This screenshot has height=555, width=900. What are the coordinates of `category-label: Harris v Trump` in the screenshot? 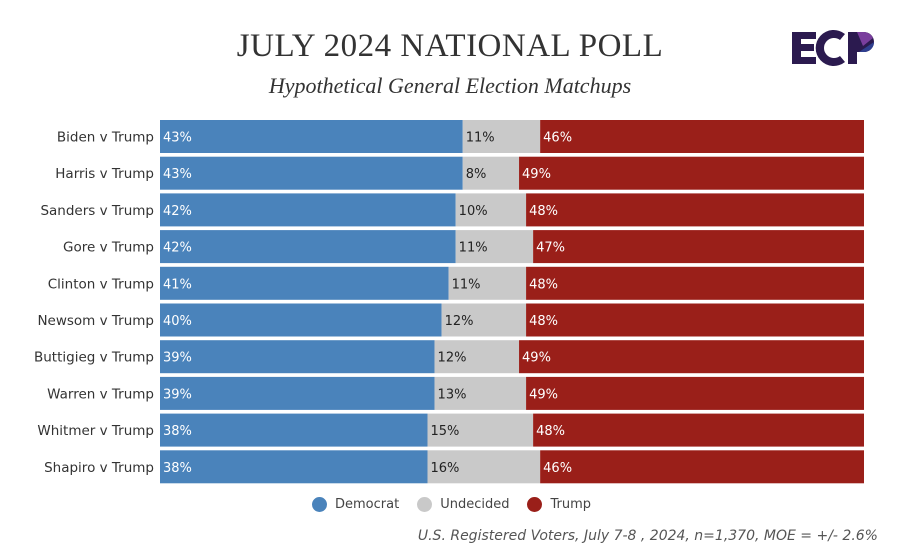 It's located at (104, 174).